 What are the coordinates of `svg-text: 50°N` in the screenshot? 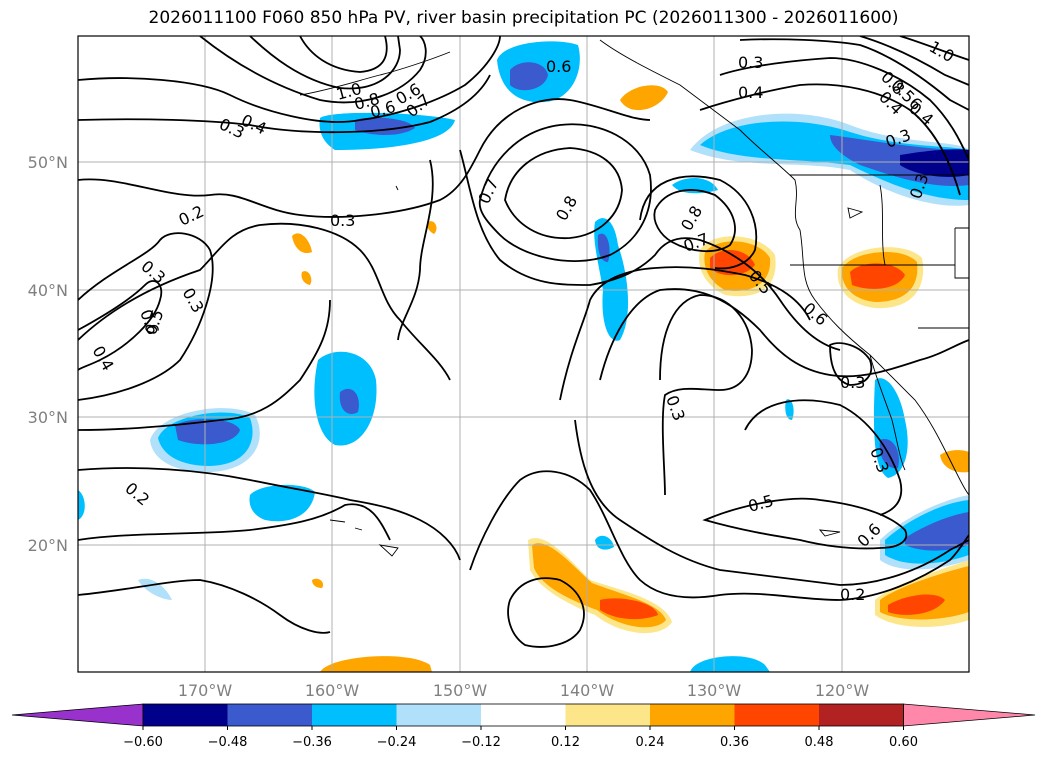 It's located at (48, 162).